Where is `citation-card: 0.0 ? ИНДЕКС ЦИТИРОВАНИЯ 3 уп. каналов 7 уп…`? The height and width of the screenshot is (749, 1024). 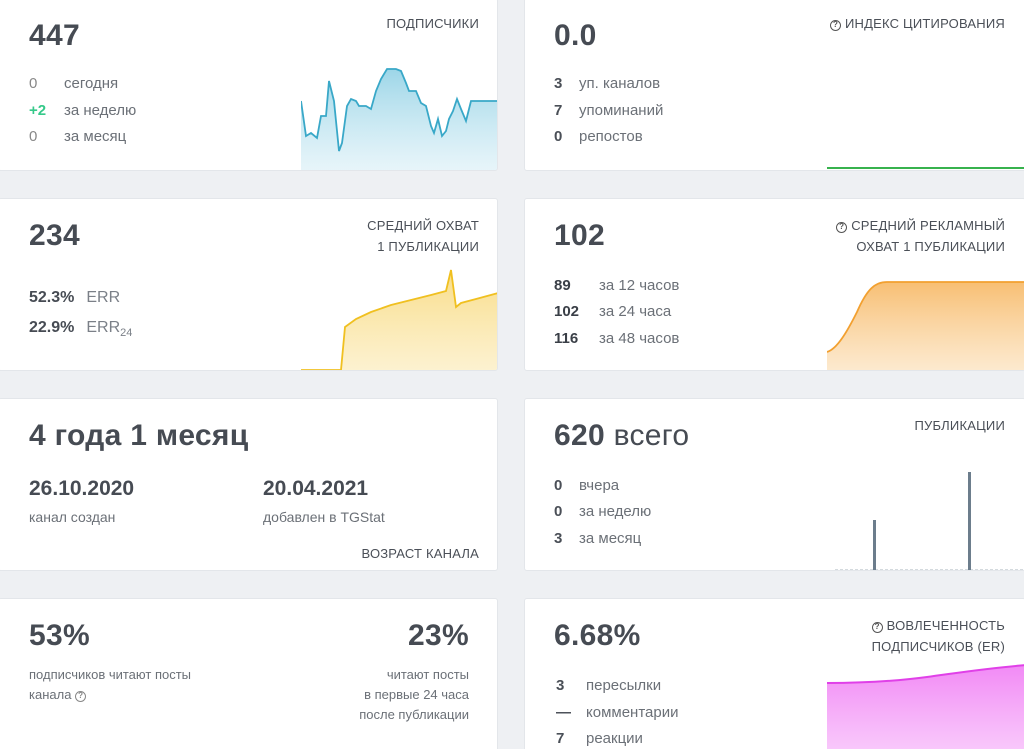 citation-card: 0.0 ? ИНДЕКС ЦИТИРОВАНИЯ 3 уп. каналов 7 уп… is located at coordinates (774, 85).